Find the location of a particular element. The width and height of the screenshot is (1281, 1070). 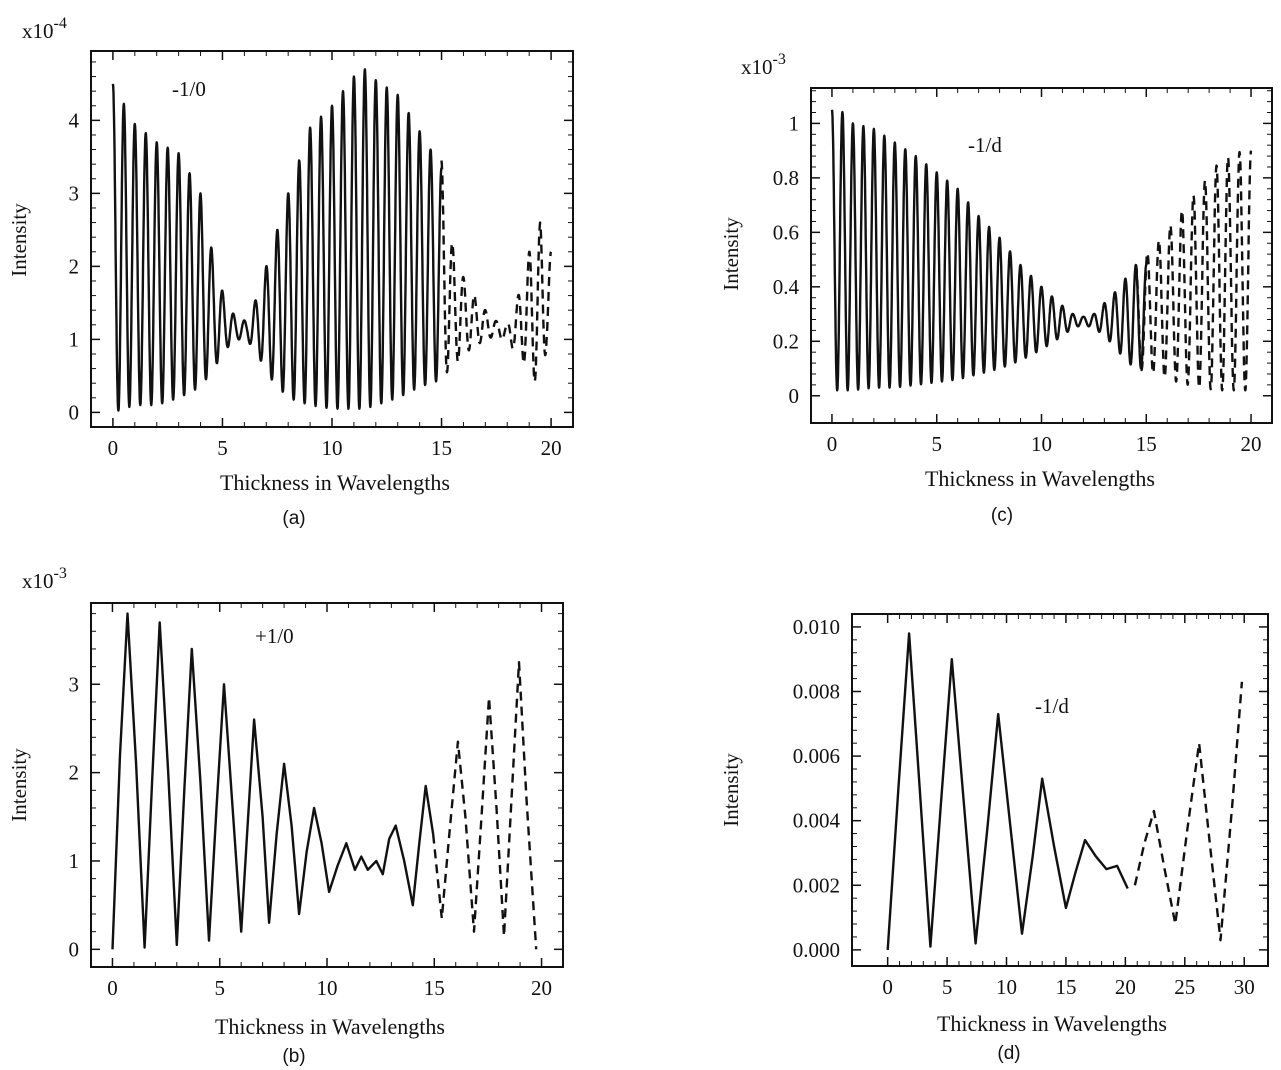

y-tick-label: 0.002 is located at coordinates (816, 885).